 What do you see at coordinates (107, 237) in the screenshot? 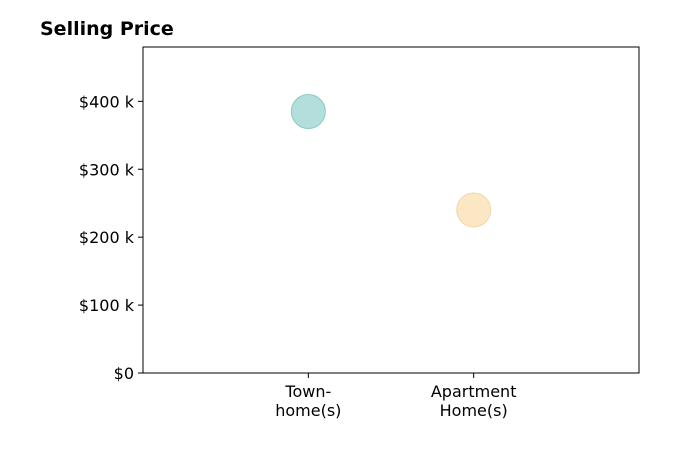
I see `y-tick-label: $200 k` at bounding box center [107, 237].